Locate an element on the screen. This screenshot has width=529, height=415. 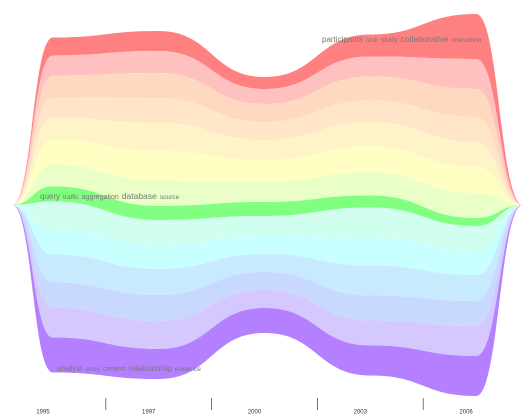
keyword: evidence is located at coordinates (188, 369).